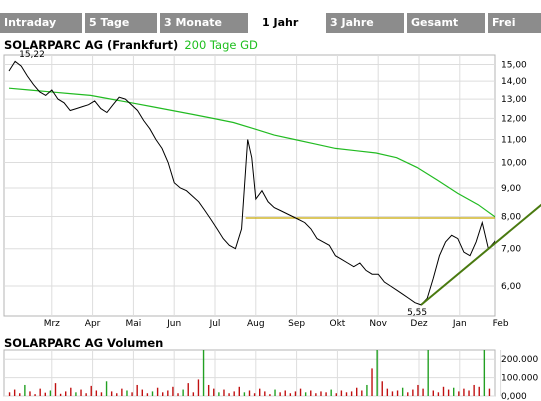 The image size is (541, 401). What do you see at coordinates (511, 189) in the screenshot?
I see `y-tick-label: 9,00` at bounding box center [511, 189].